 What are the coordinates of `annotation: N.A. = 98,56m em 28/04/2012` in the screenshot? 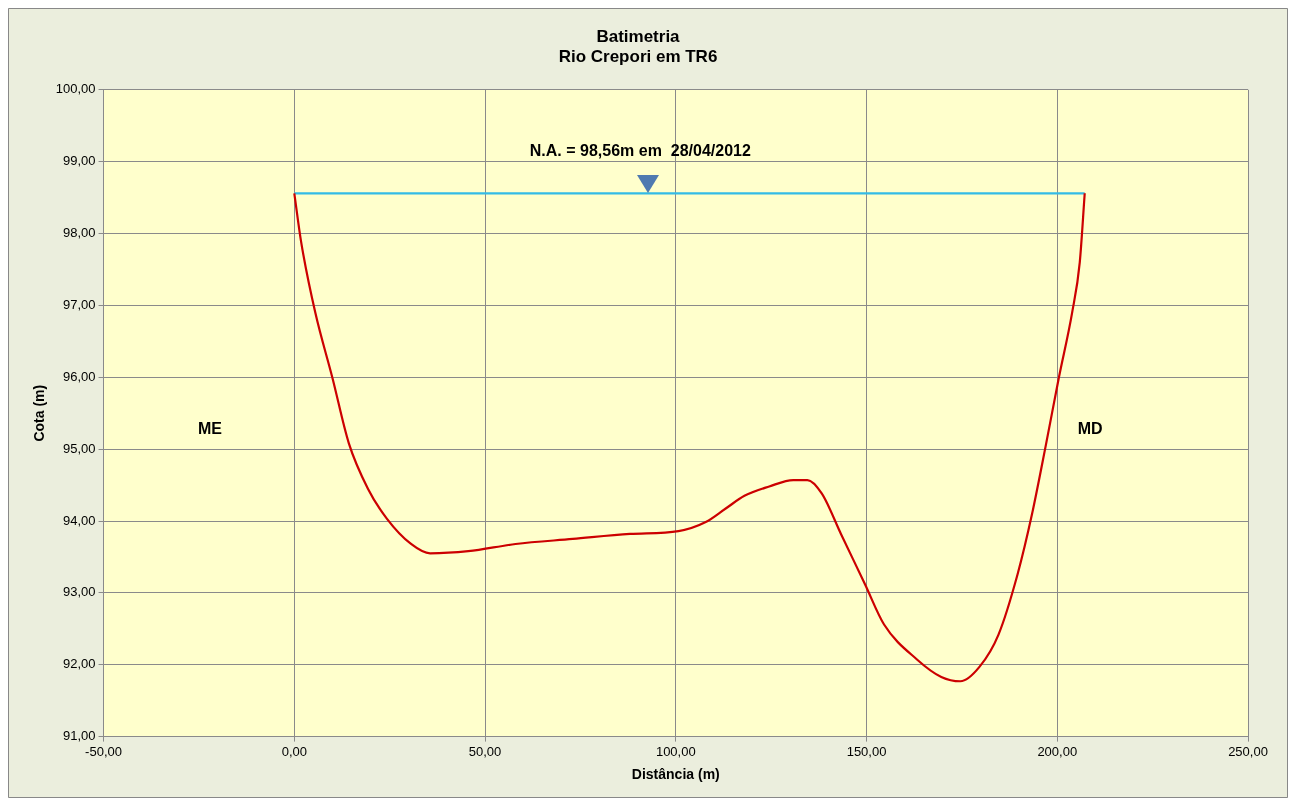 It's located at (640, 150).